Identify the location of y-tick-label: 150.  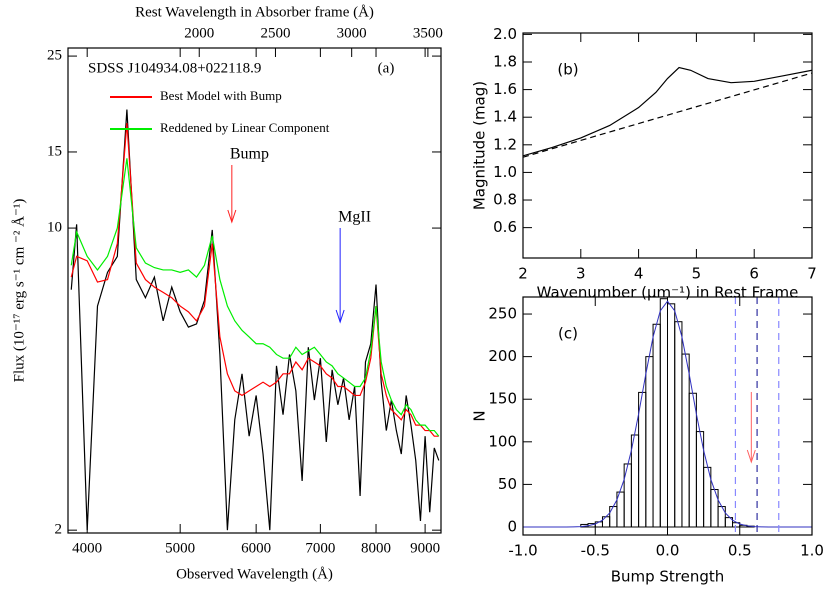
(502, 399).